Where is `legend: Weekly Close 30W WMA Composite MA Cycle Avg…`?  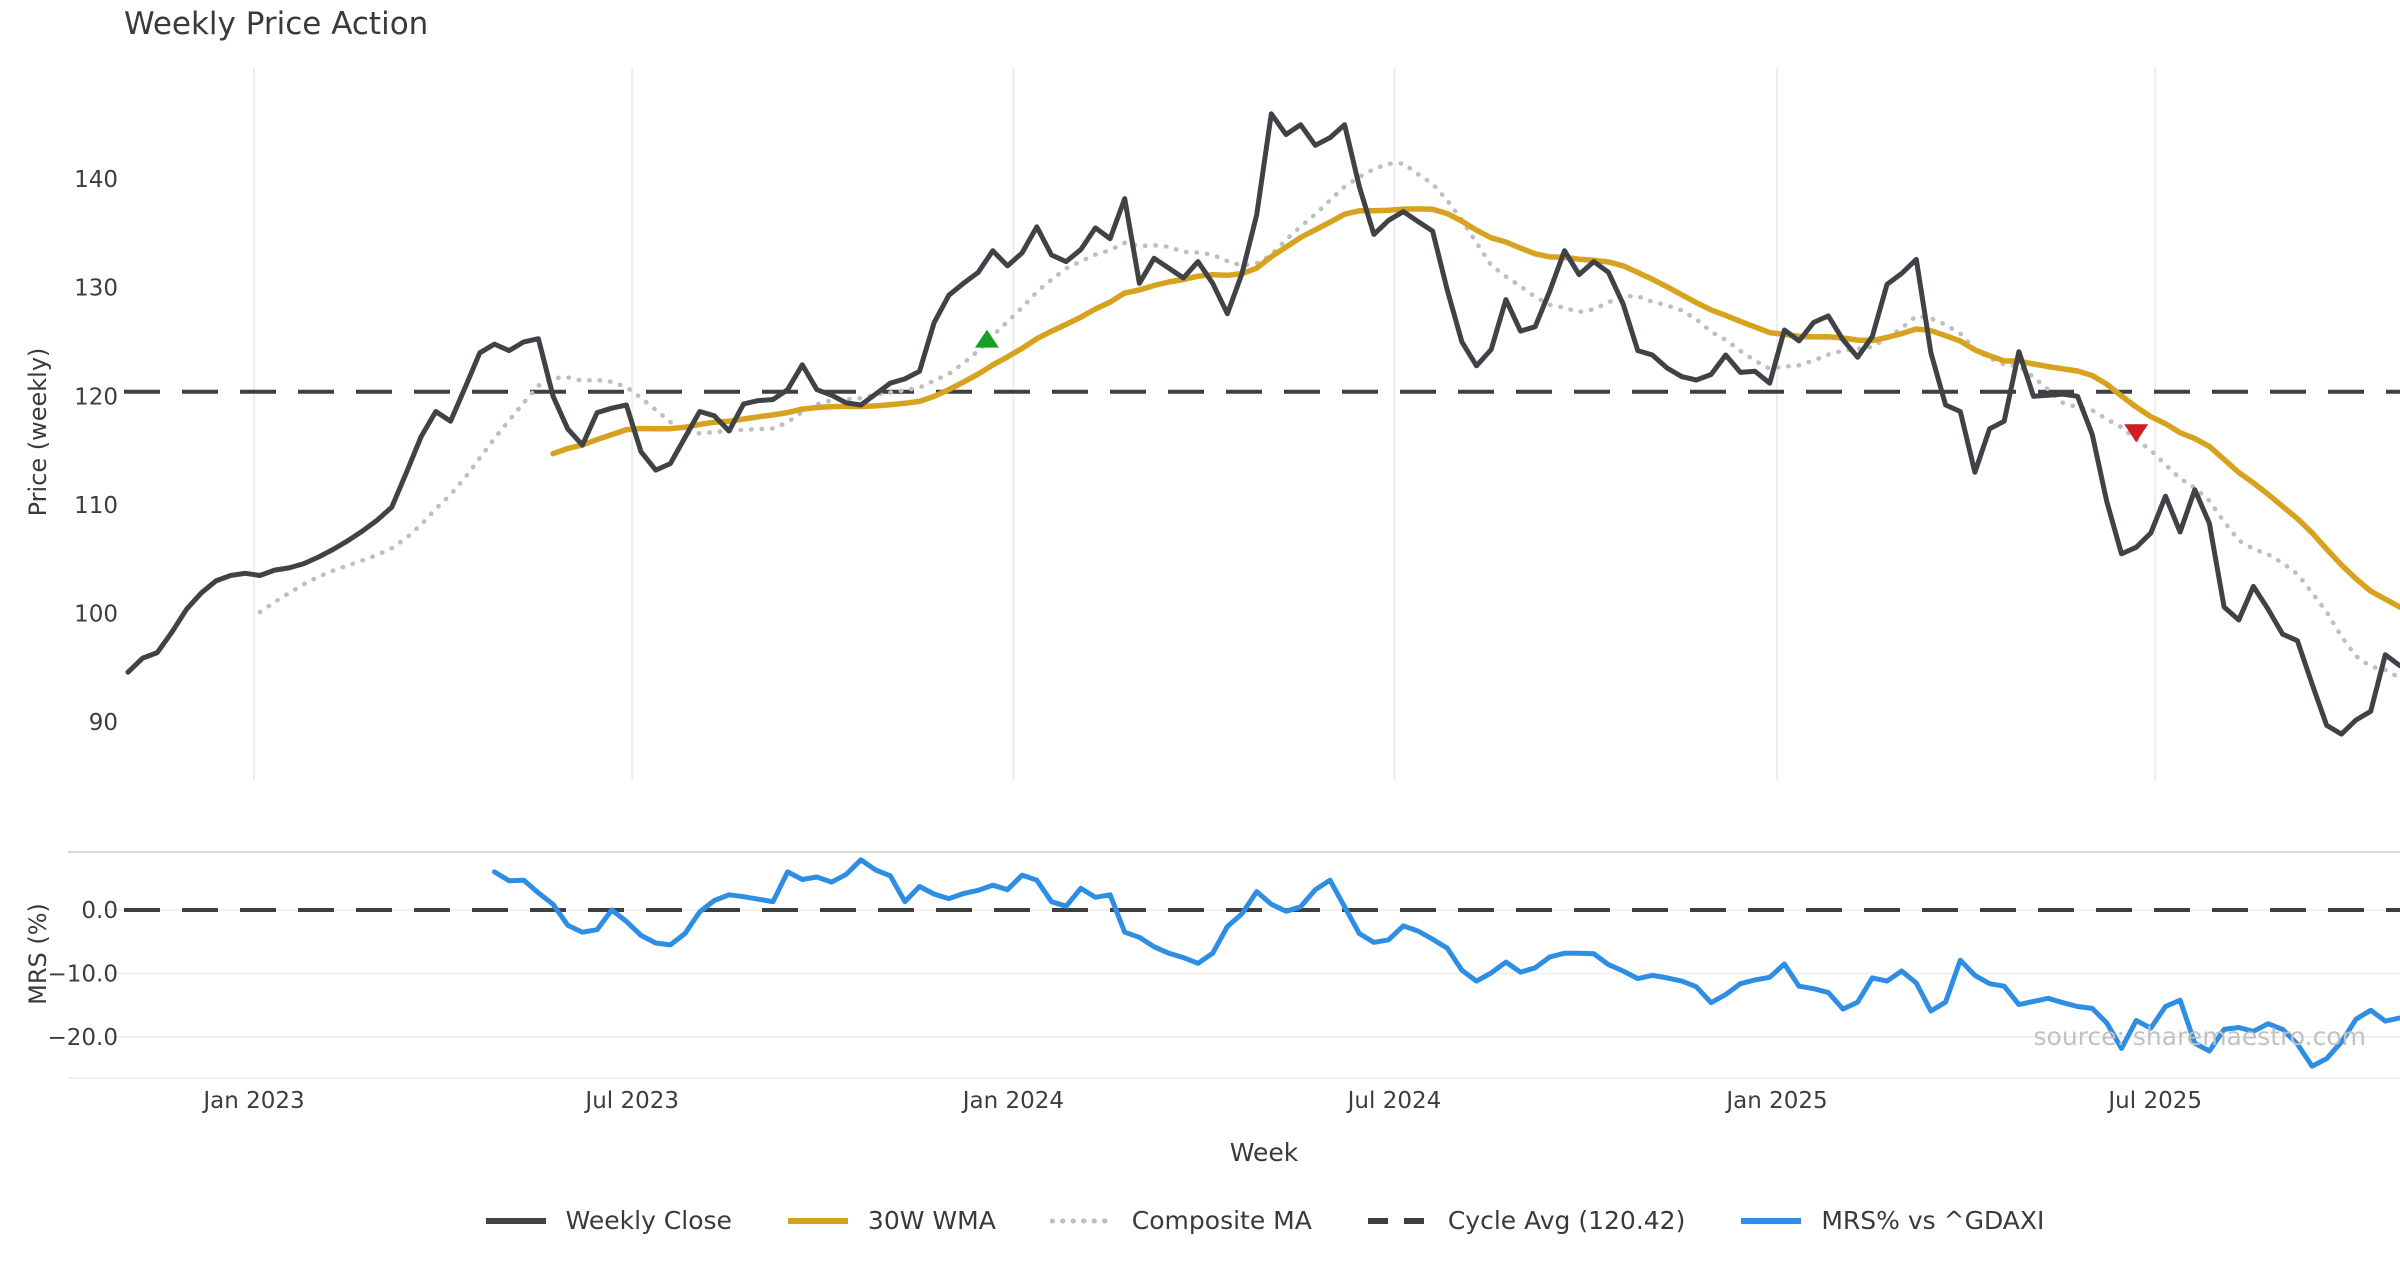
legend: Weekly Close 30W WMA Composite MA Cycle Avg… is located at coordinates (1264, 1220).